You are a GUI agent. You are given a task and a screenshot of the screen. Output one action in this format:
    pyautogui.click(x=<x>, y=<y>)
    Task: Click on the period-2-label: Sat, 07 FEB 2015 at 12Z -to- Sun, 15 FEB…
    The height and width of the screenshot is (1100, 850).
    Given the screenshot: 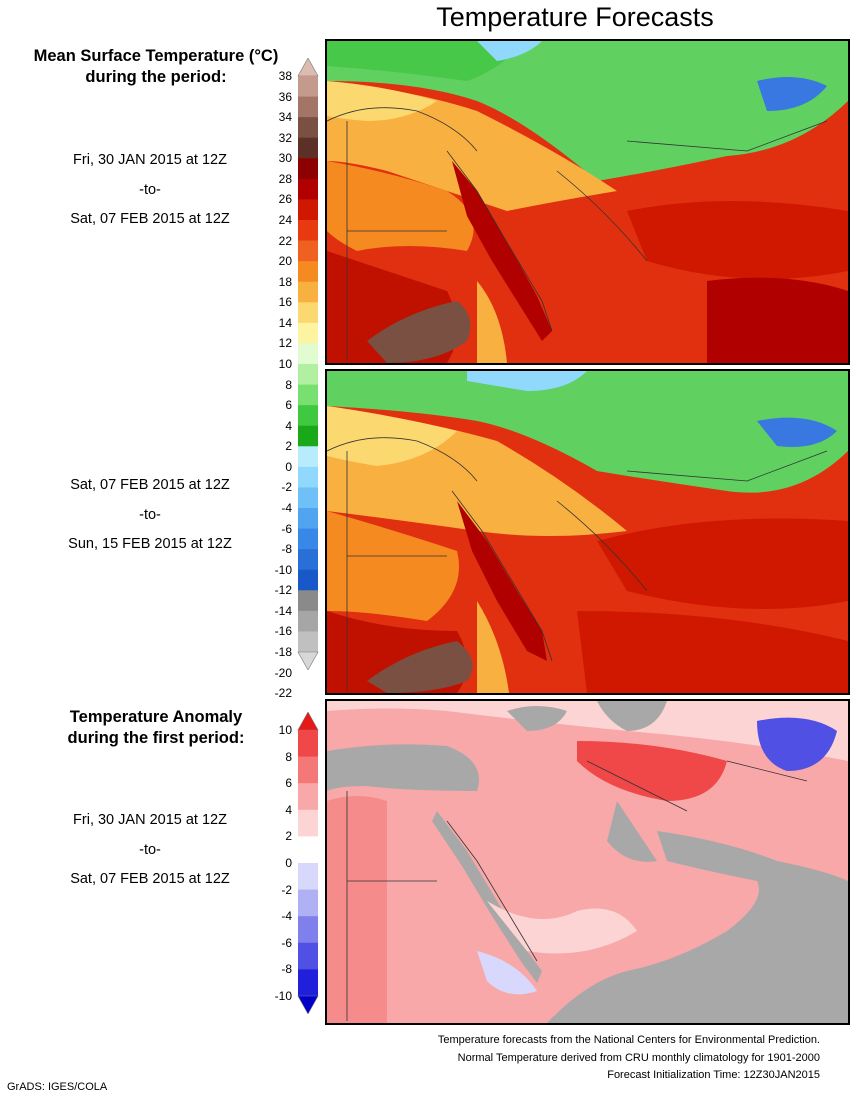 What is the action you would take?
    pyautogui.click(x=150, y=515)
    